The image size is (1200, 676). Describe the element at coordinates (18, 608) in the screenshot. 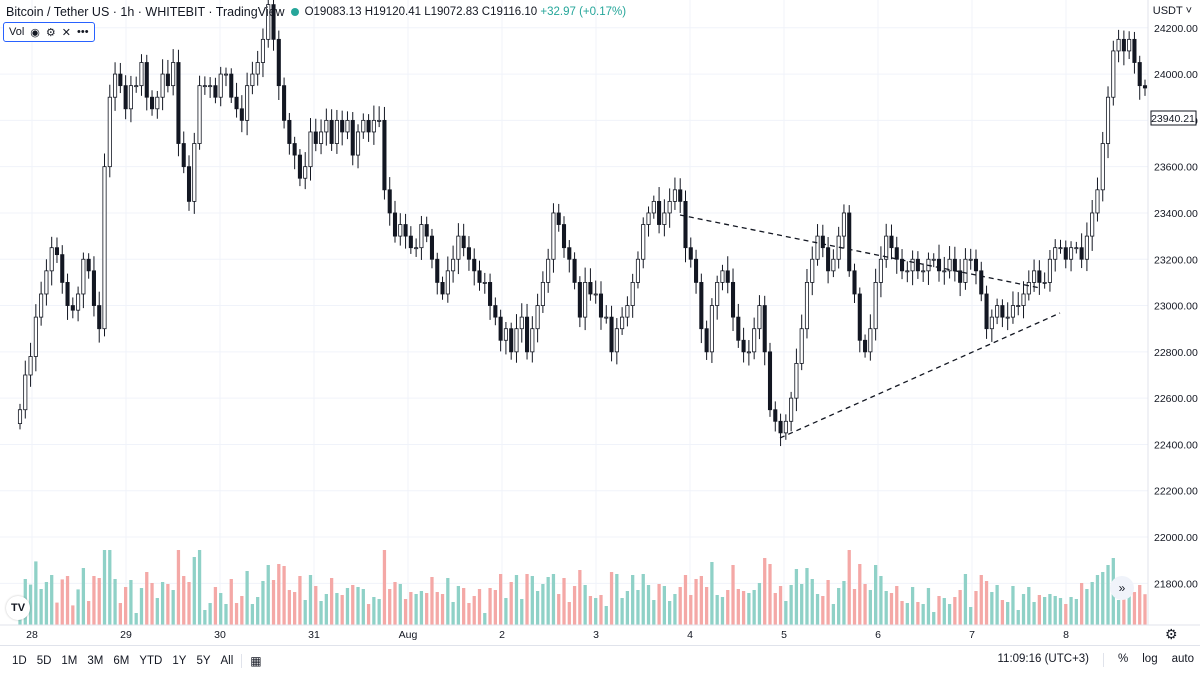

I see `tradingview-logo-icon: TV` at that location.